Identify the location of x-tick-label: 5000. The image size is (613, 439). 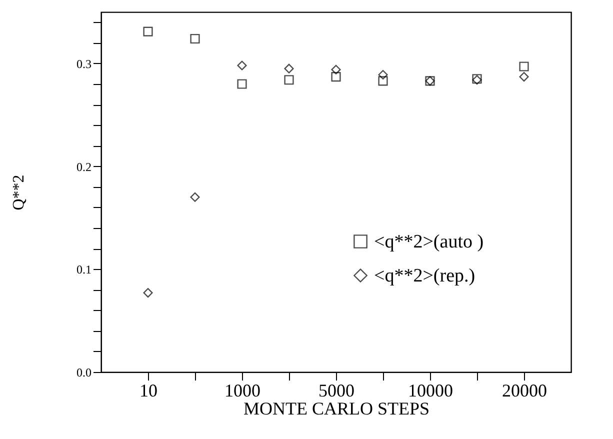
(336, 390).